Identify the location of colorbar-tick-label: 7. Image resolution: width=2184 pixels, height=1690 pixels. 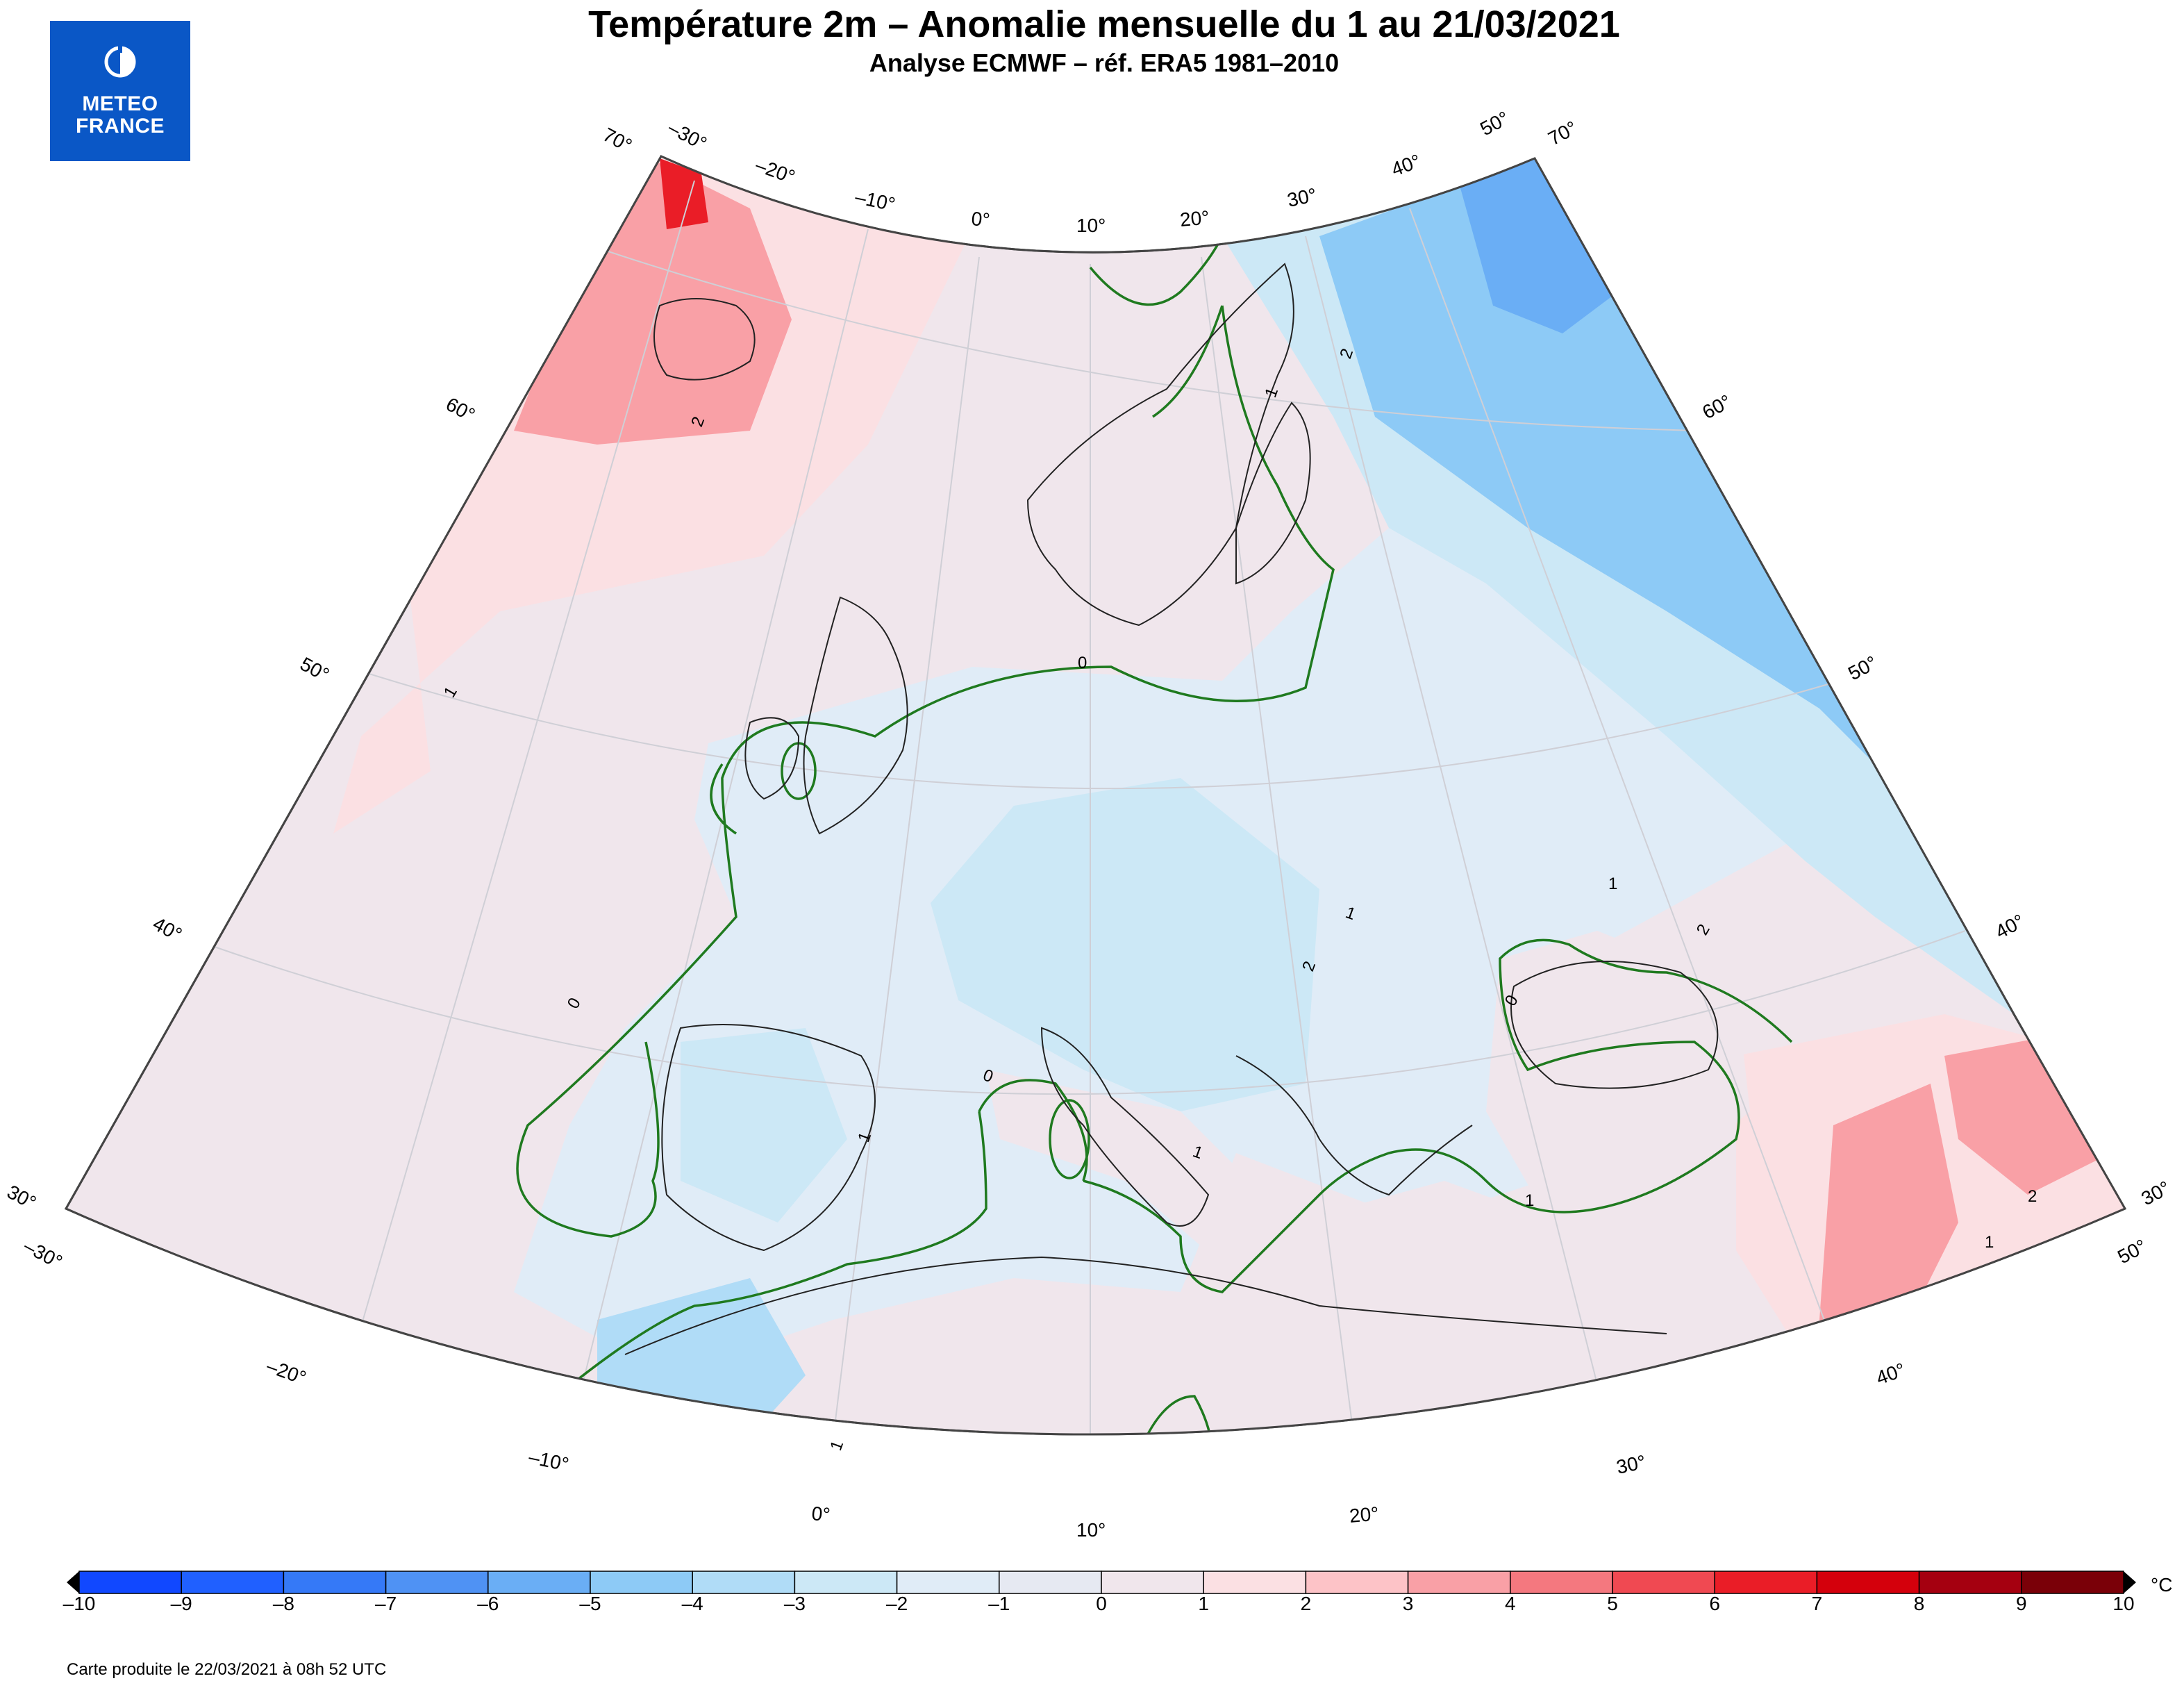
(1817, 1603).